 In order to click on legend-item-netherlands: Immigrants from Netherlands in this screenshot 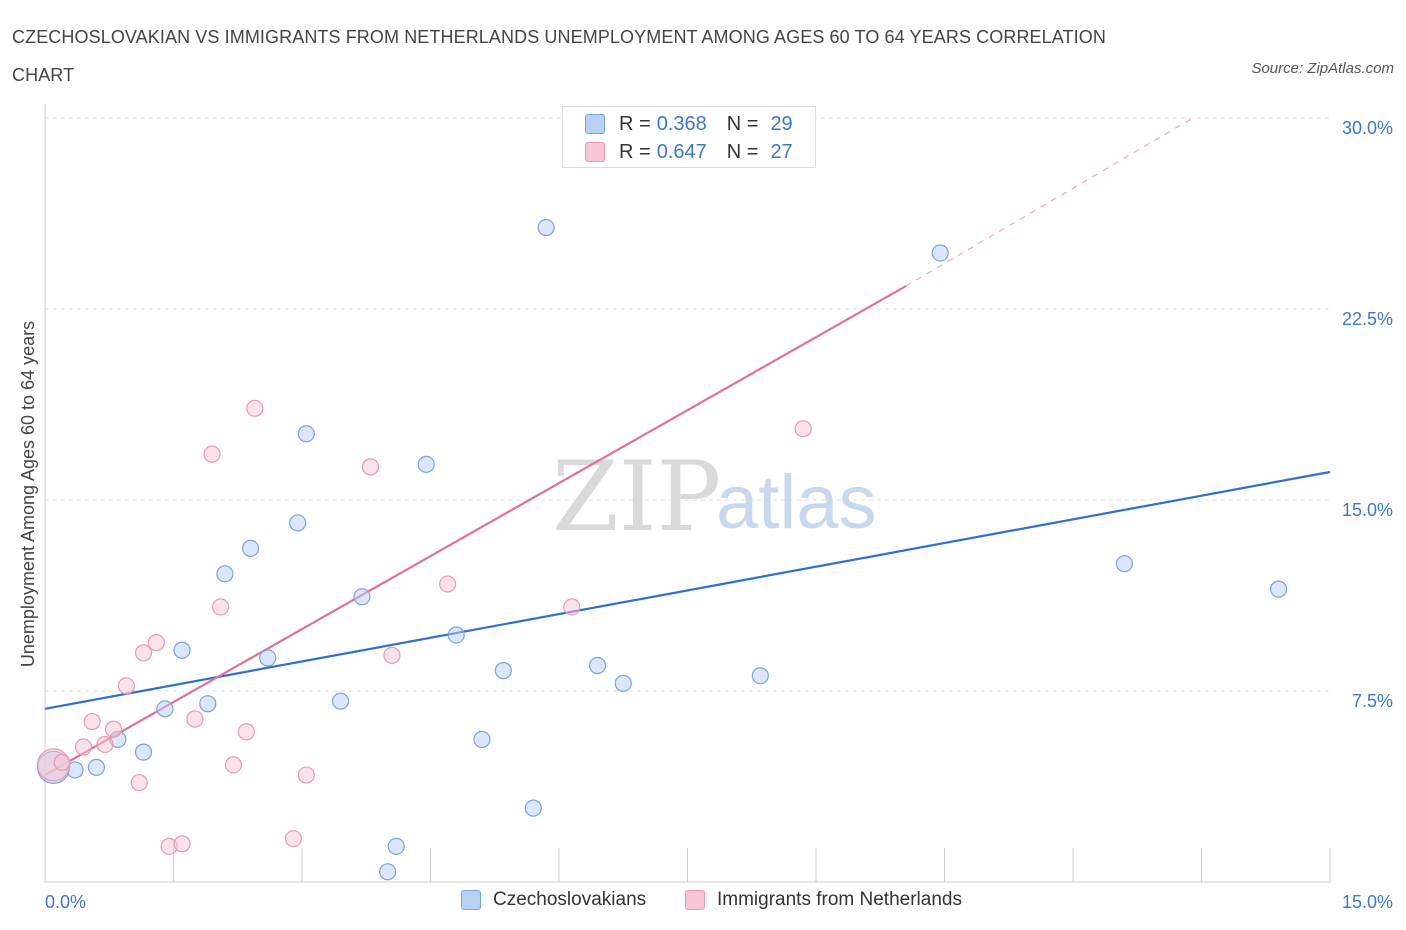, I will do `click(823, 900)`.